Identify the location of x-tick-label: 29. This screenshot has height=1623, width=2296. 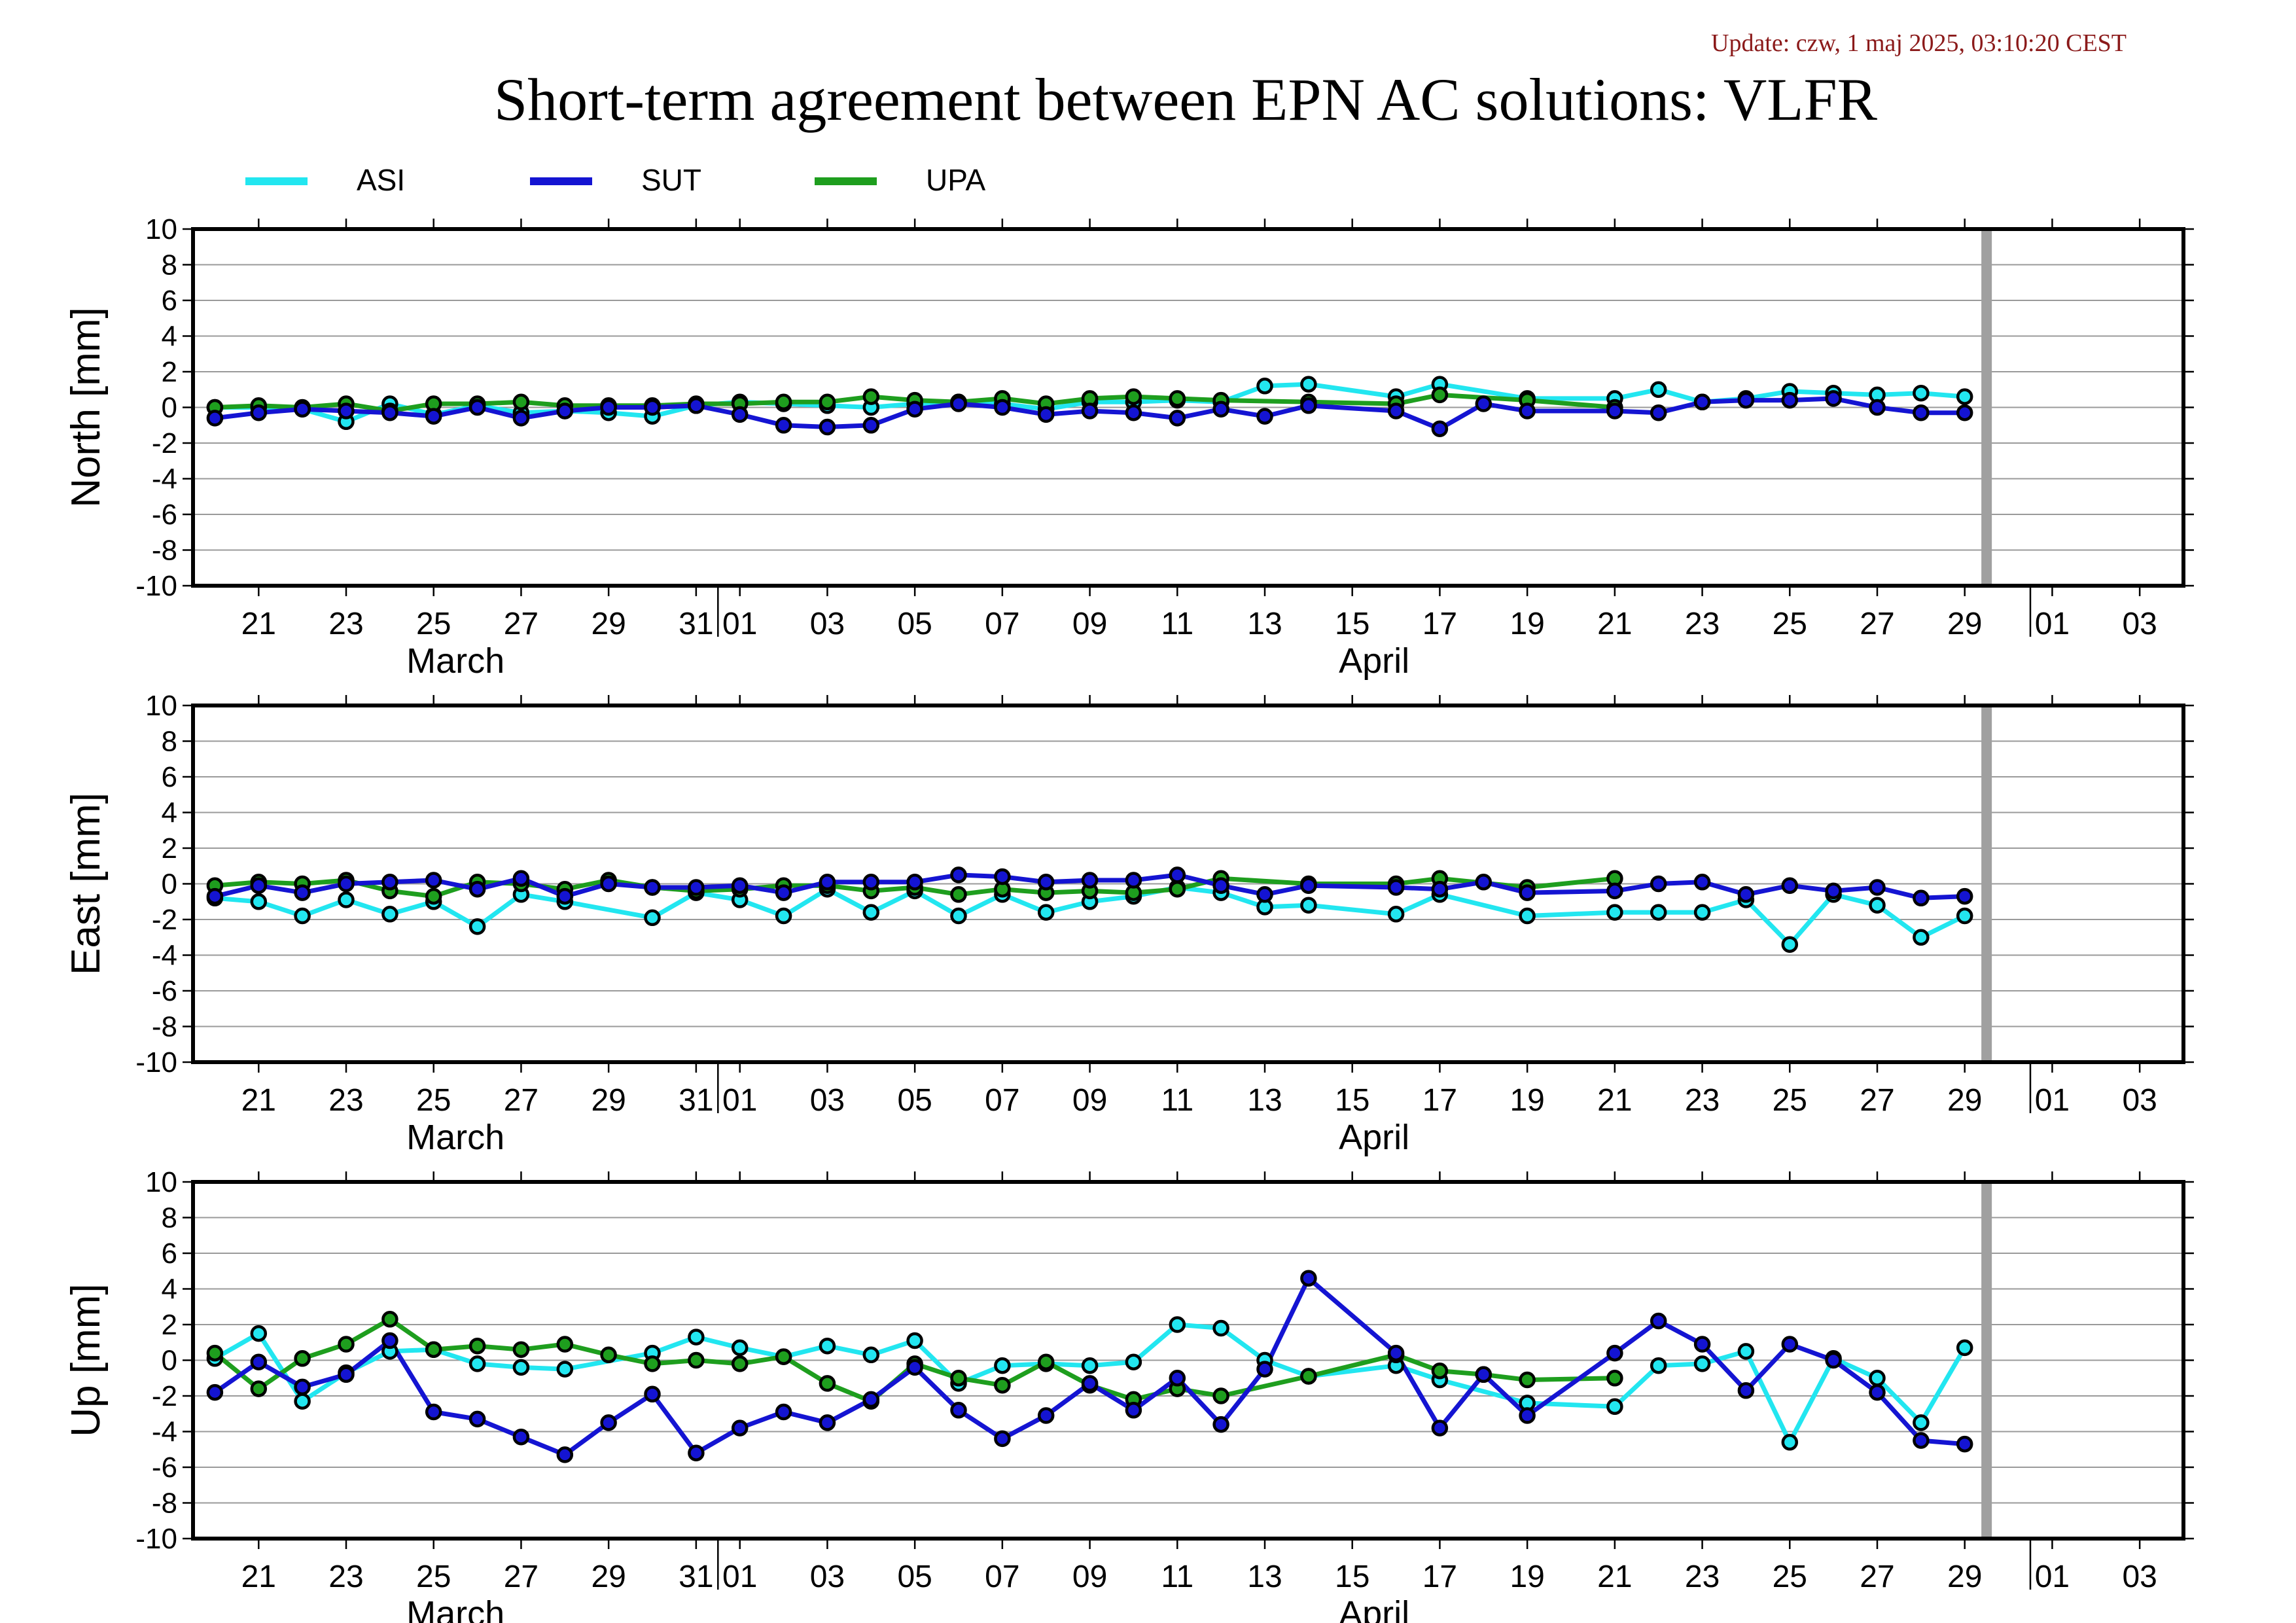
(608, 1577).